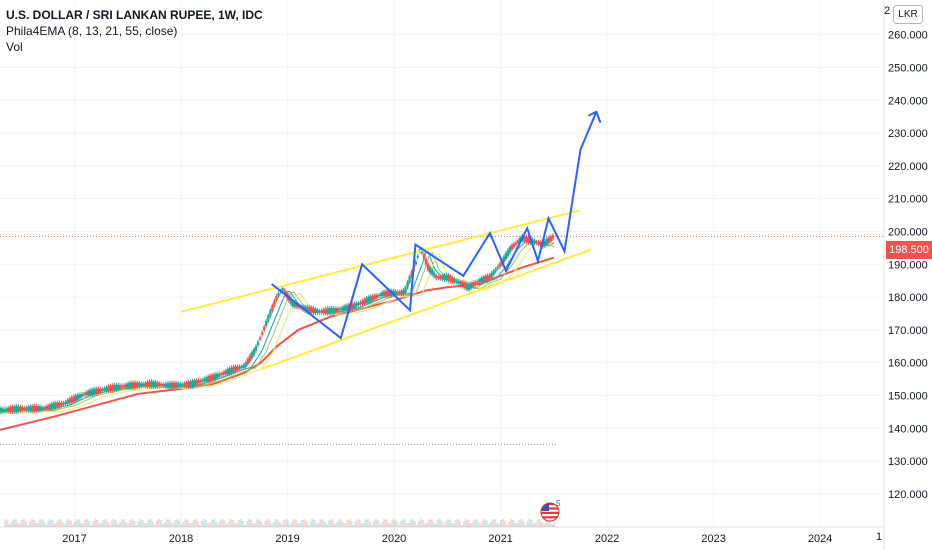 This screenshot has height=550, width=932. Describe the element at coordinates (447, 539) in the screenshot. I see `time-axis: 2017 2018 2019 2020 2021 2022 2023 2024` at that location.